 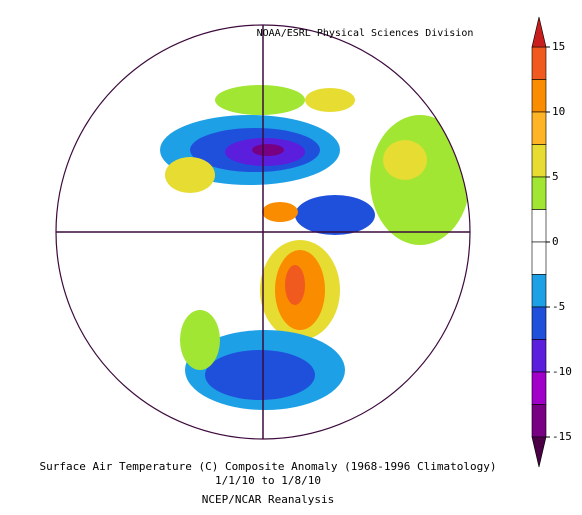 What do you see at coordinates (562, 371) in the screenshot?
I see `colorbar-tick-label: -10` at bounding box center [562, 371].